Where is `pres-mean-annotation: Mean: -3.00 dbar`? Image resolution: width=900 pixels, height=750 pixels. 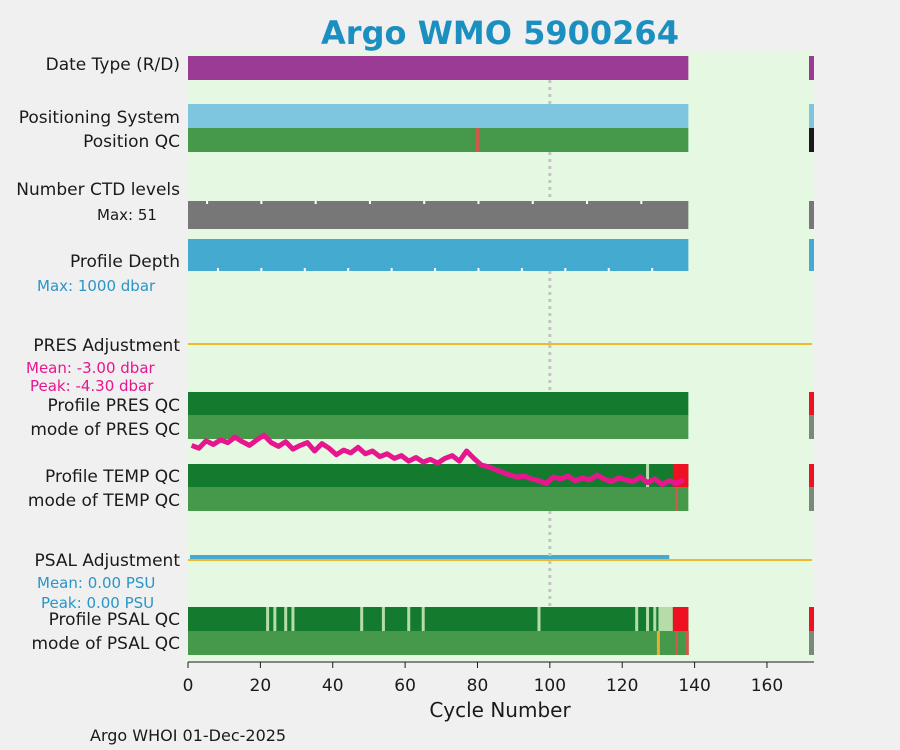
pres-mean-annotation: Mean: -3.00 dbar is located at coordinates (91, 368).